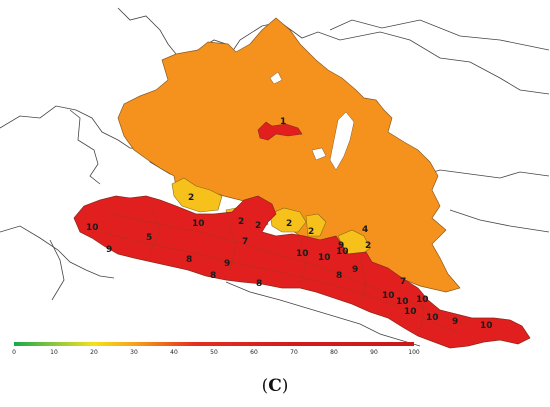 This screenshot has height=407, width=550. I want to click on zone-high-north-spot, so click(280, 131).